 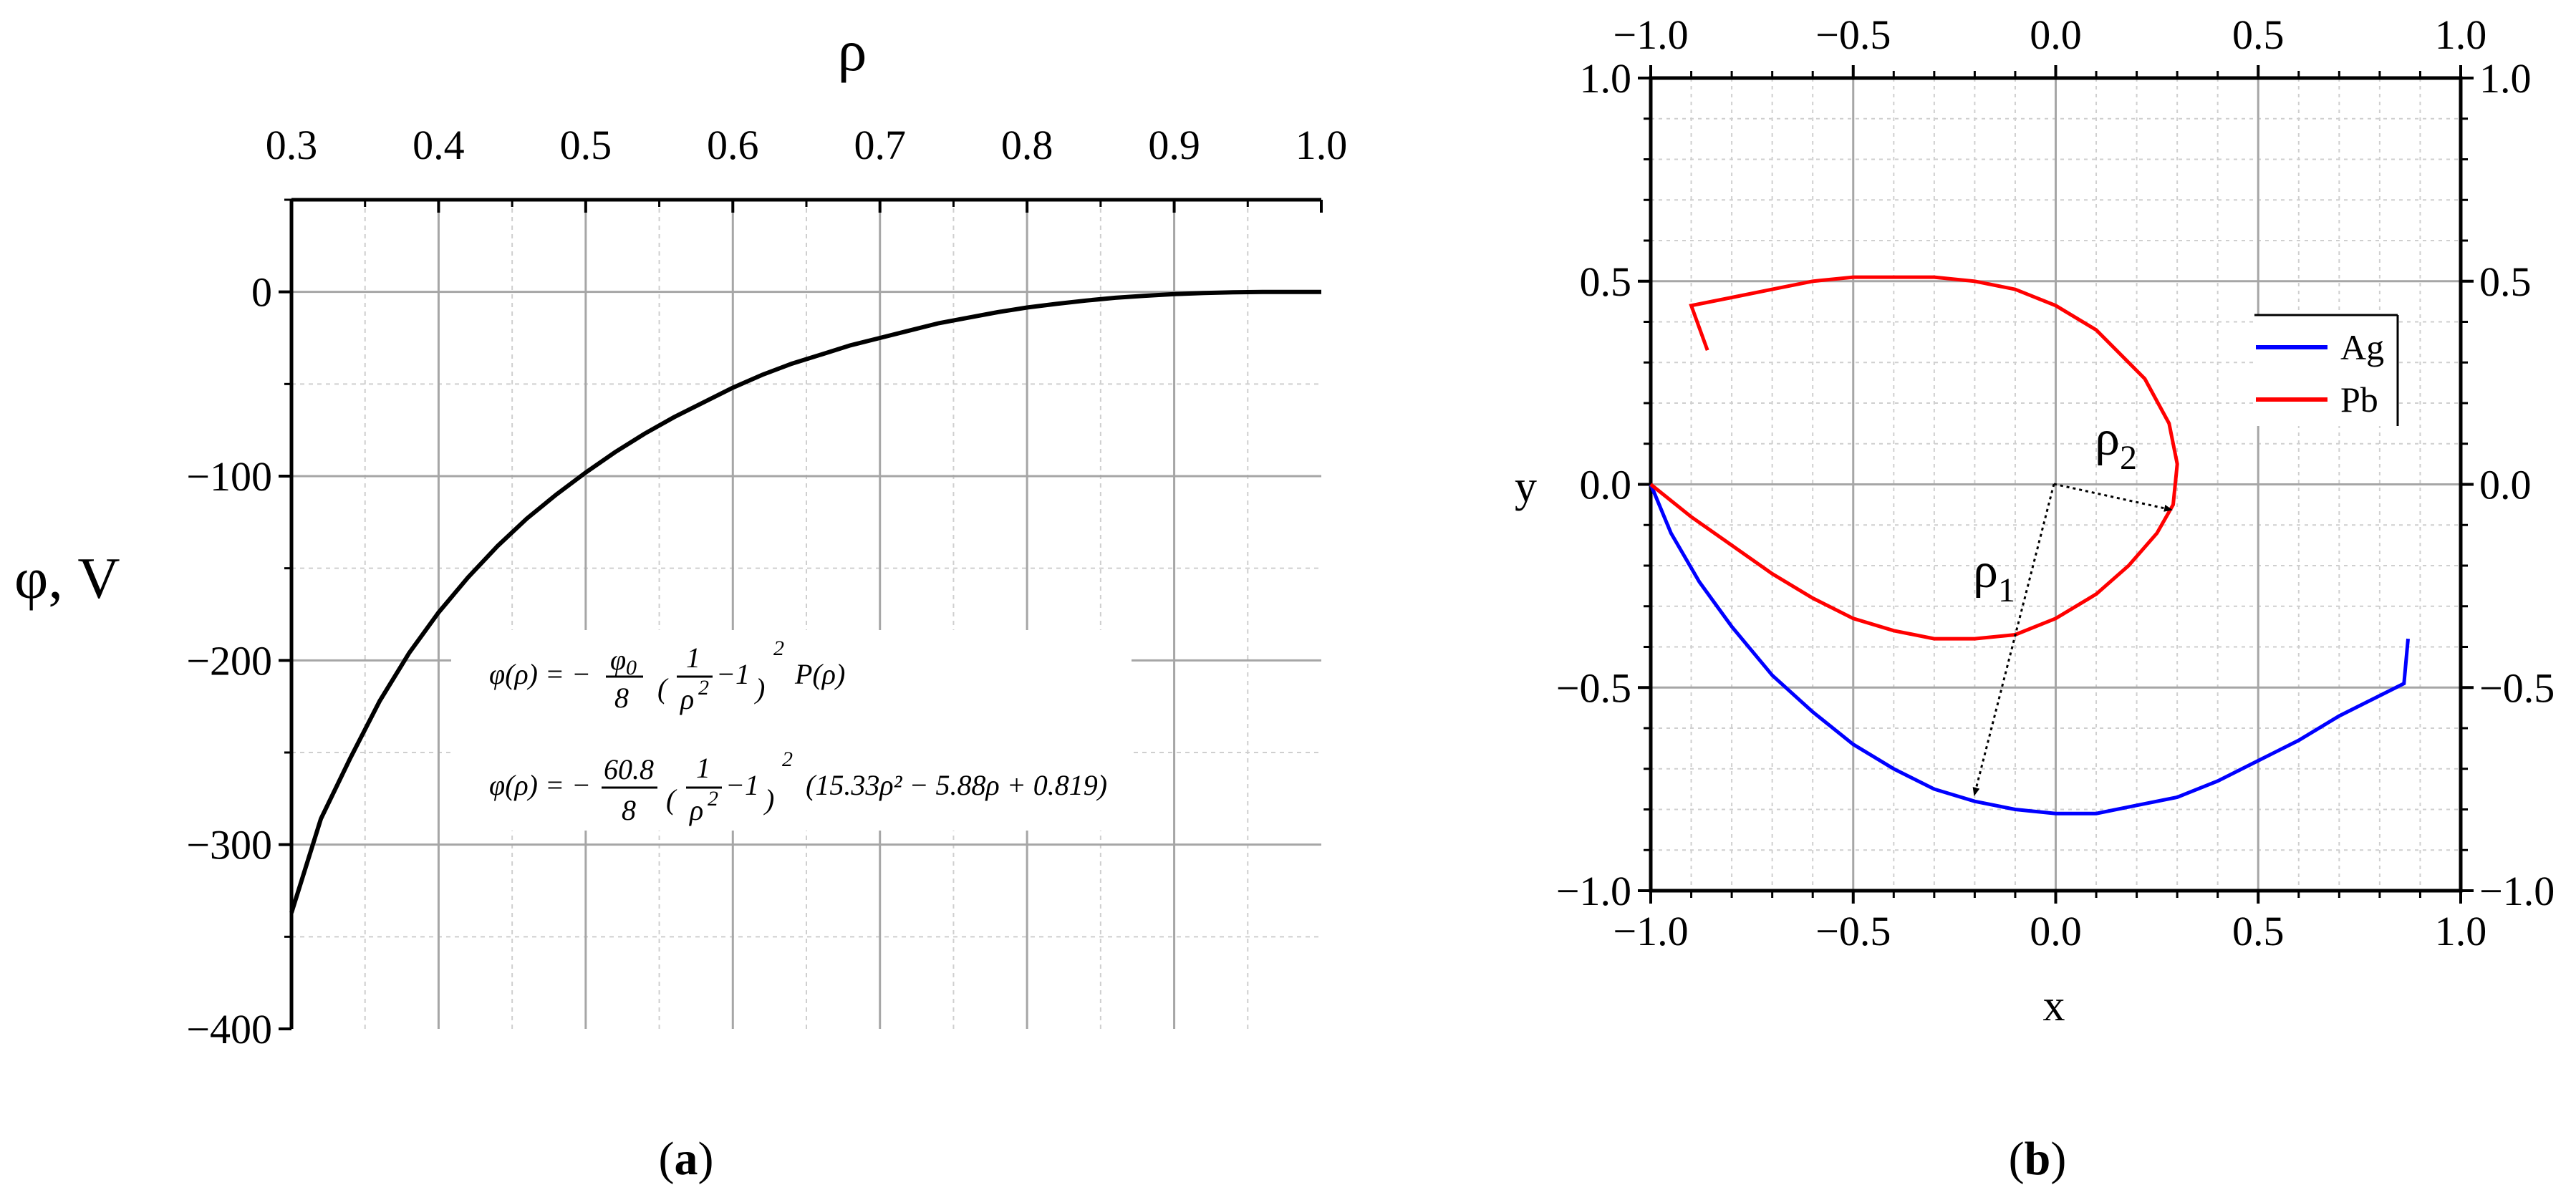 I want to click on x-top-tick-label: 0.5, so click(x=2258, y=34).